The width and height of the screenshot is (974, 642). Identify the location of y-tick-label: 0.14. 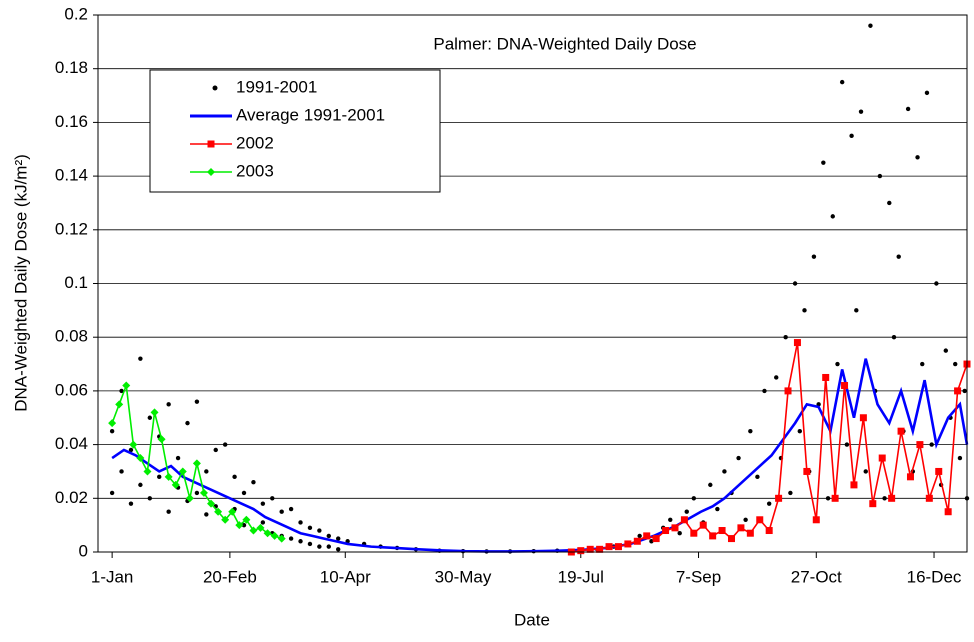
(71, 175).